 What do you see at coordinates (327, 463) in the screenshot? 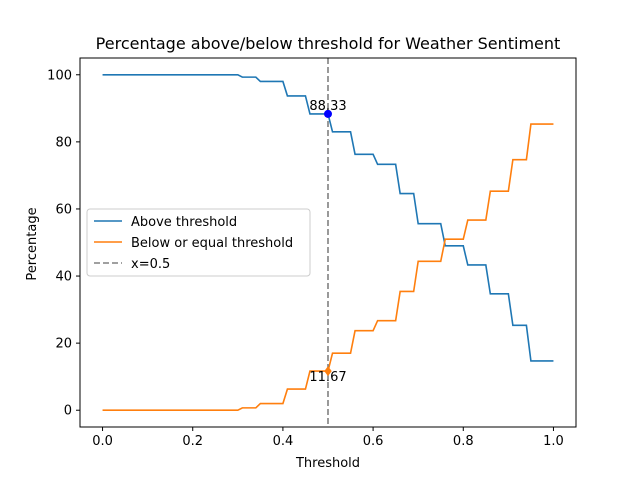
I see `x-axis-label: Threshold` at bounding box center [327, 463].